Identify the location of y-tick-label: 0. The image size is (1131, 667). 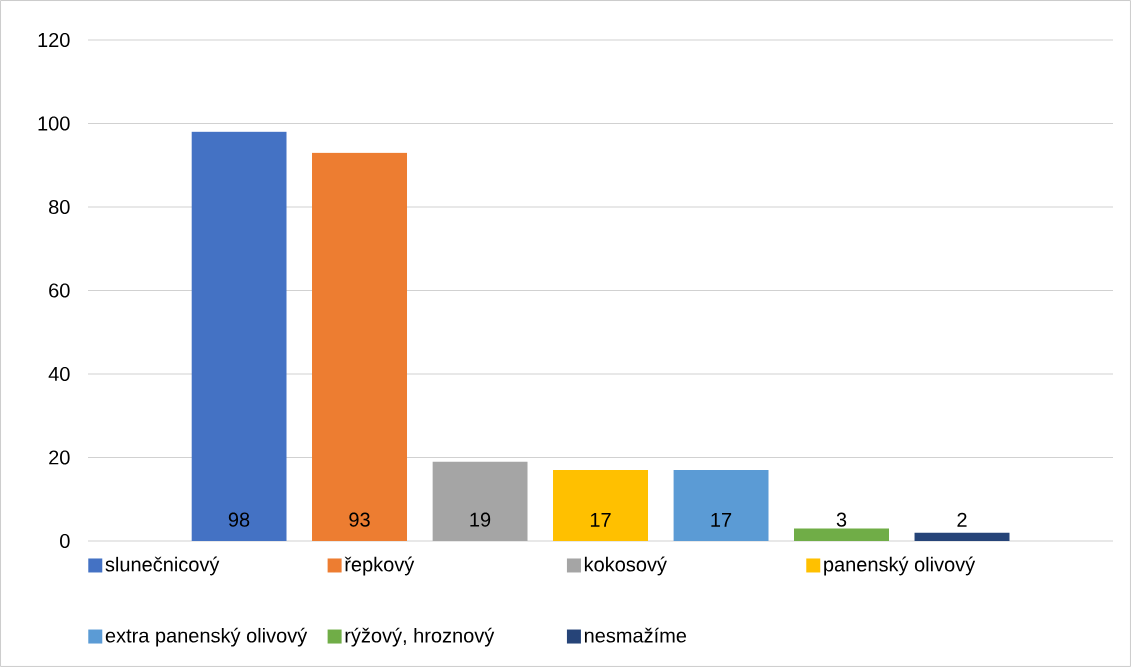
(65, 541).